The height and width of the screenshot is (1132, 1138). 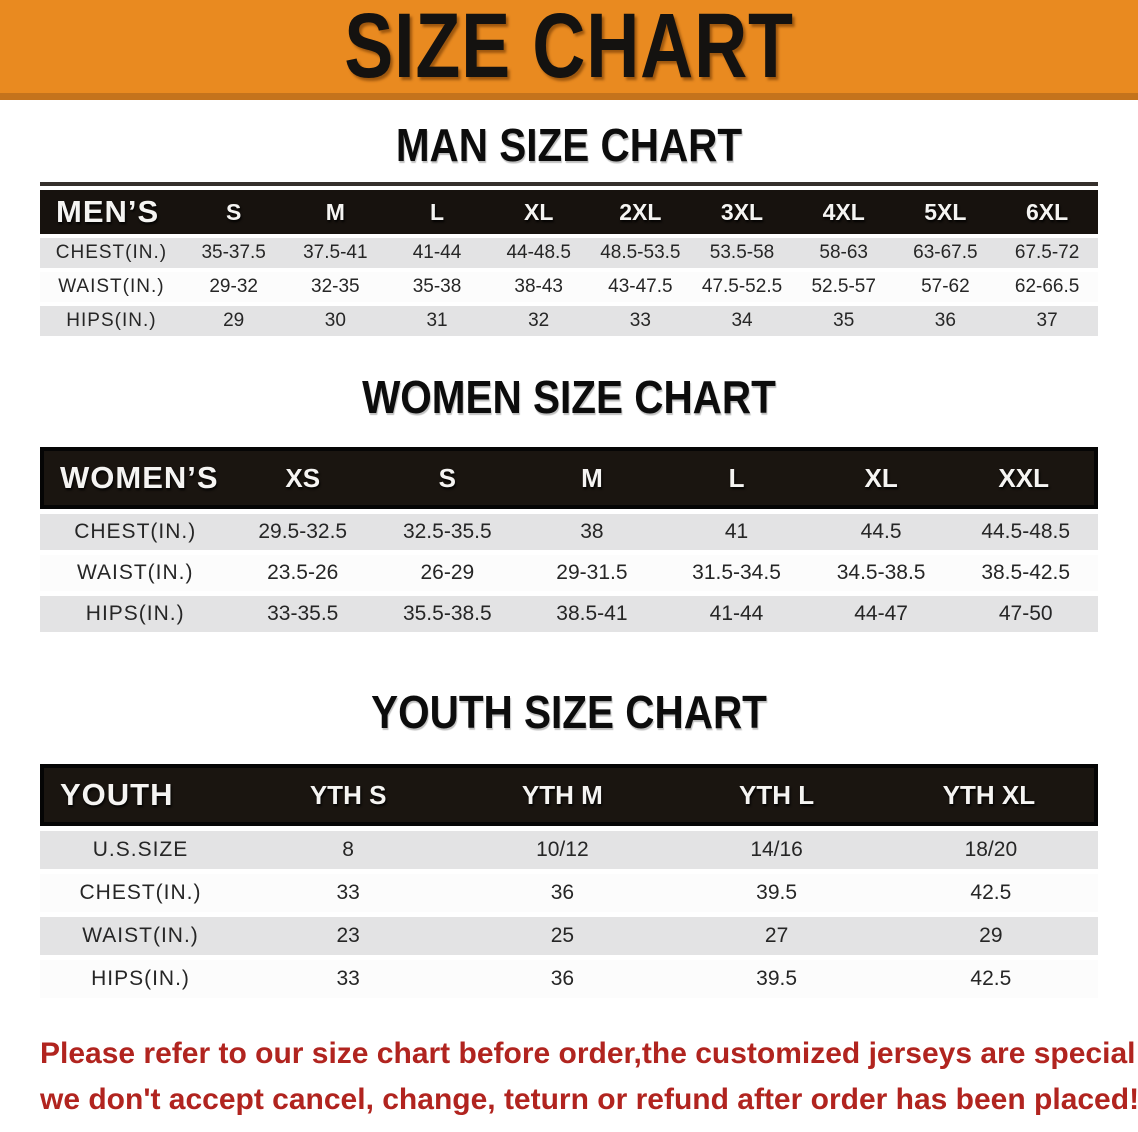 I want to click on size-value: 38, so click(x=592, y=532).